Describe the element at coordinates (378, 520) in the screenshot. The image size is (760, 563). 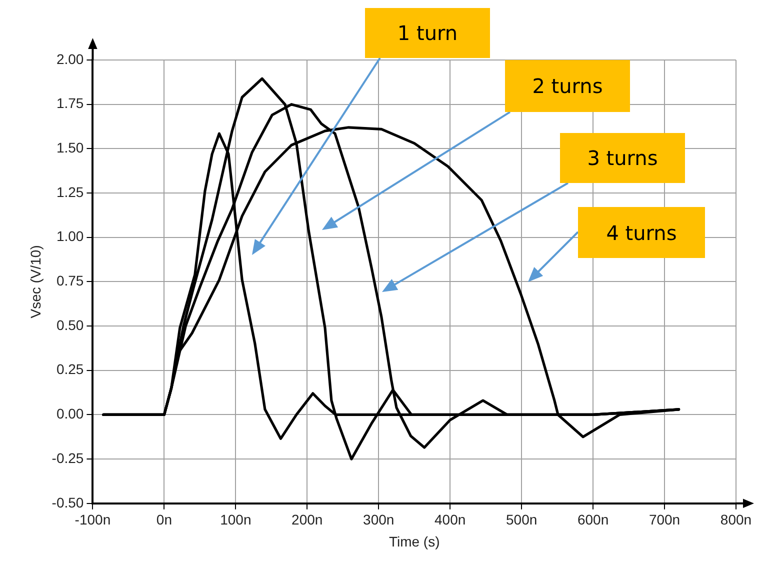
I see `x-tick-label: 300n` at that location.